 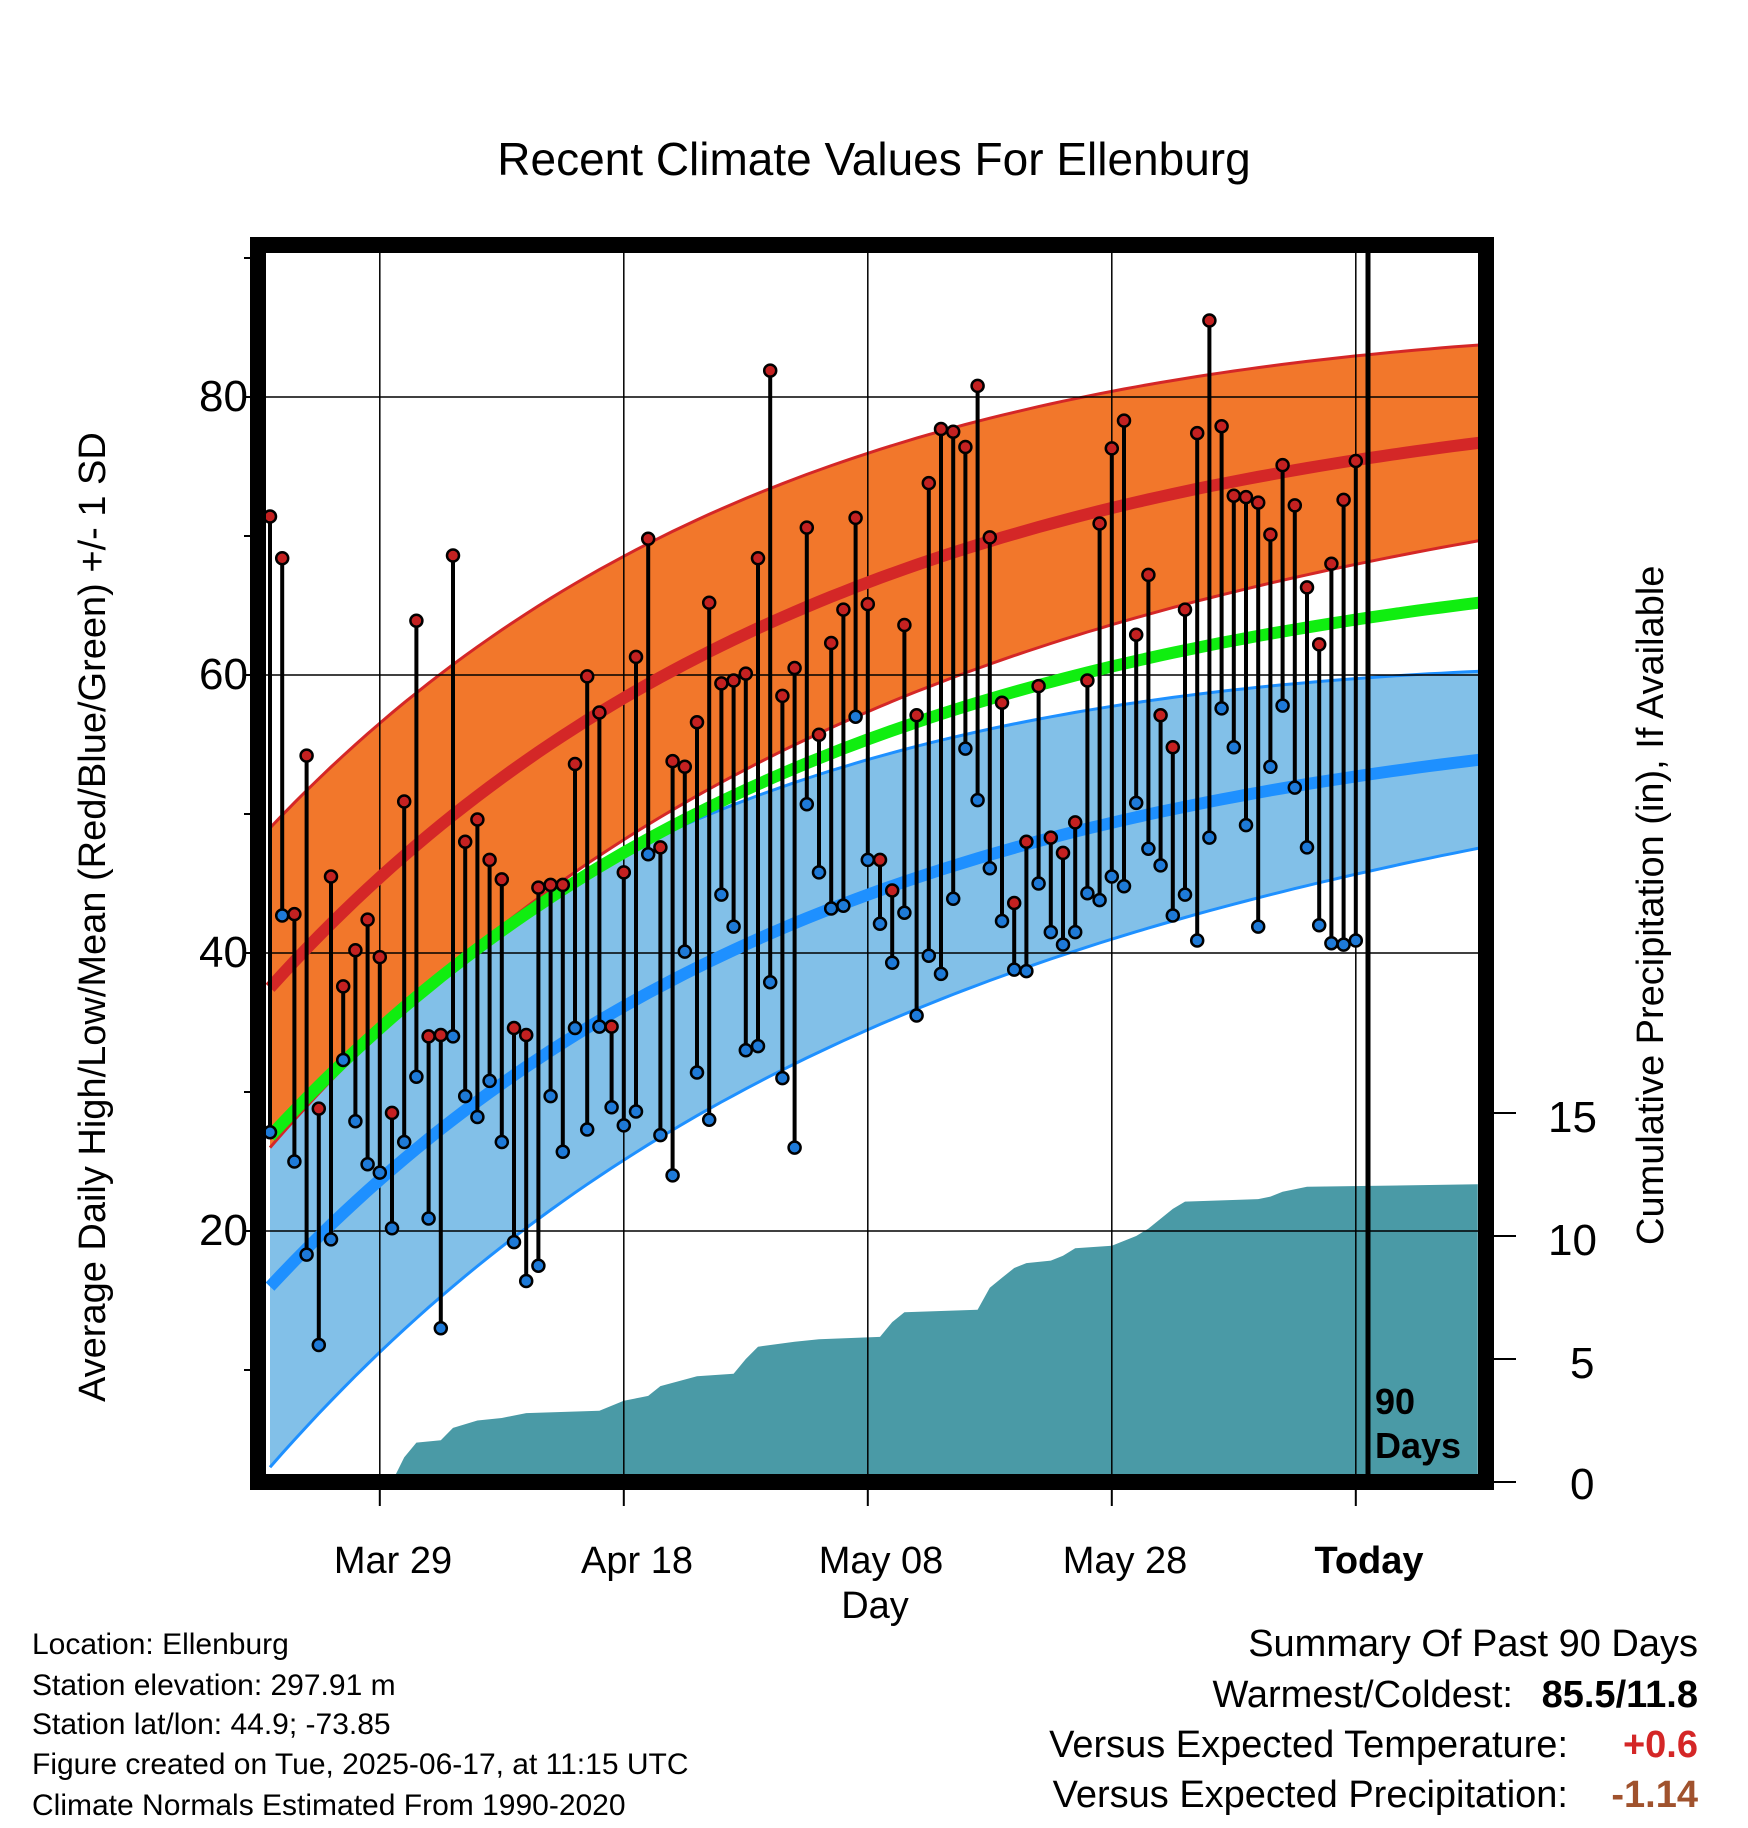 I want to click on y-tick-label: 80, so click(x=223, y=396).